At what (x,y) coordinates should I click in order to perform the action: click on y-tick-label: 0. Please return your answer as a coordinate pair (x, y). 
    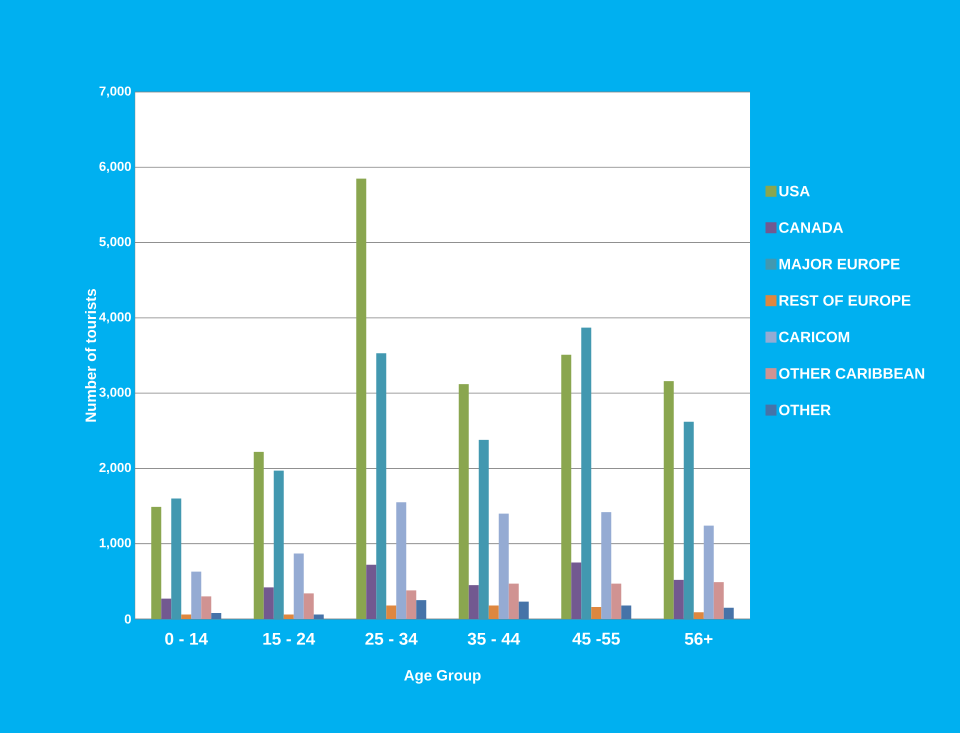
    Looking at the image, I should click on (127, 619).